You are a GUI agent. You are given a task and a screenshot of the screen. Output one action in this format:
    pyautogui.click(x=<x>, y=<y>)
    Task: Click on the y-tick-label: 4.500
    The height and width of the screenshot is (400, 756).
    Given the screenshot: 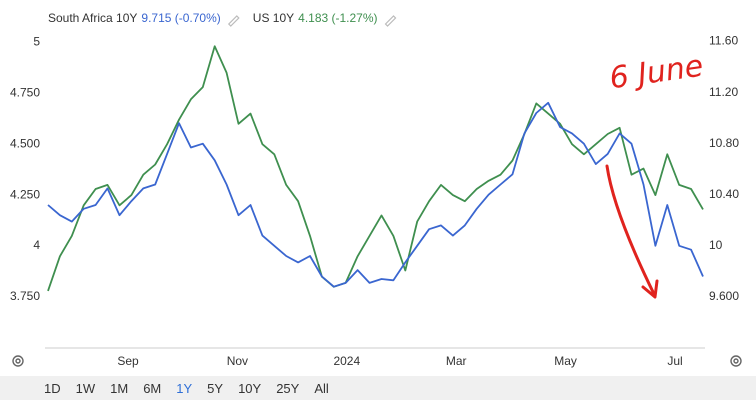 What is the action you would take?
    pyautogui.click(x=25, y=143)
    